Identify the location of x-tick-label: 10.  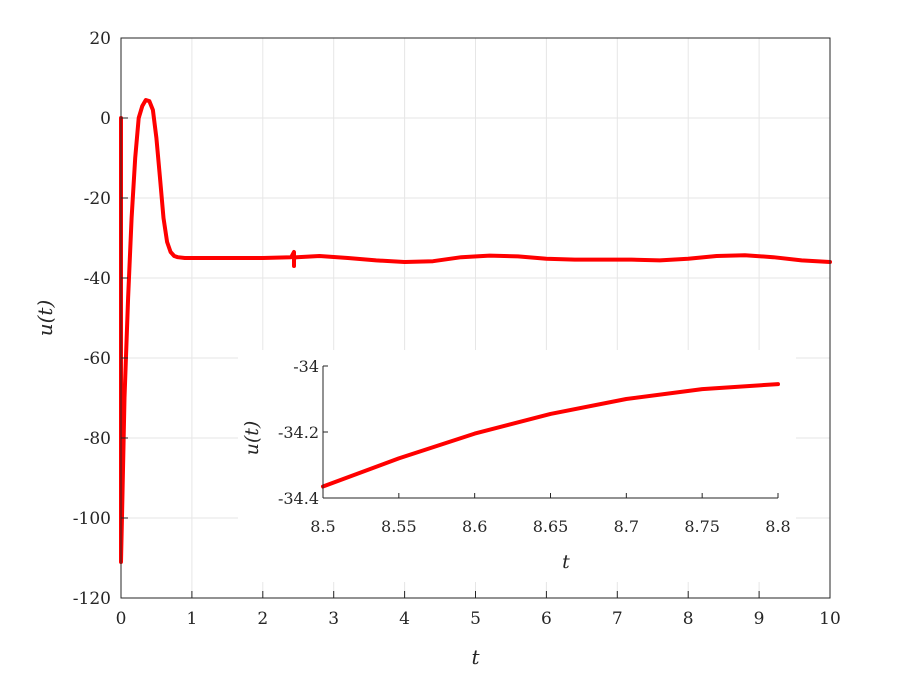
(830, 619).